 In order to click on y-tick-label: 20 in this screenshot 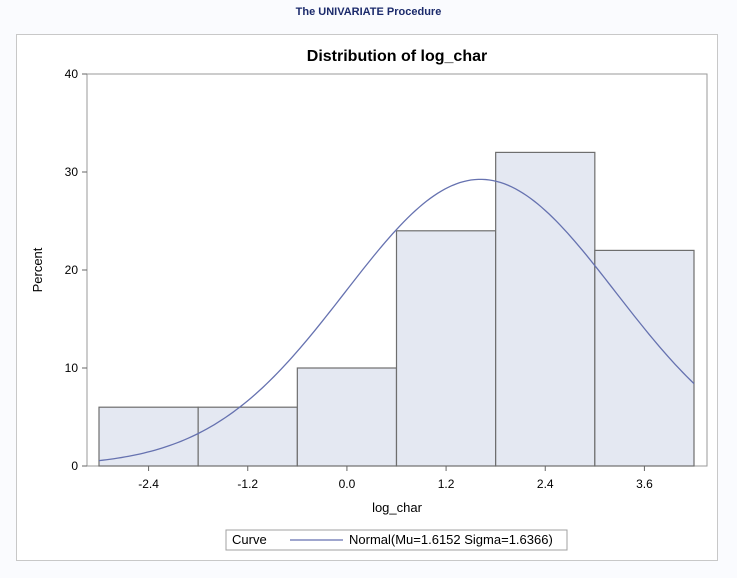, I will do `click(72, 270)`.